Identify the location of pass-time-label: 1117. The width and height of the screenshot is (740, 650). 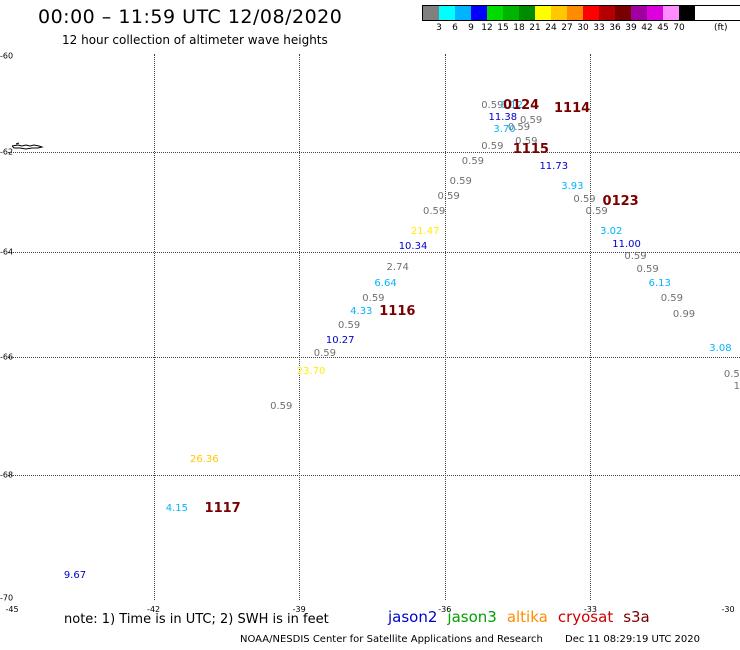
(222, 508).